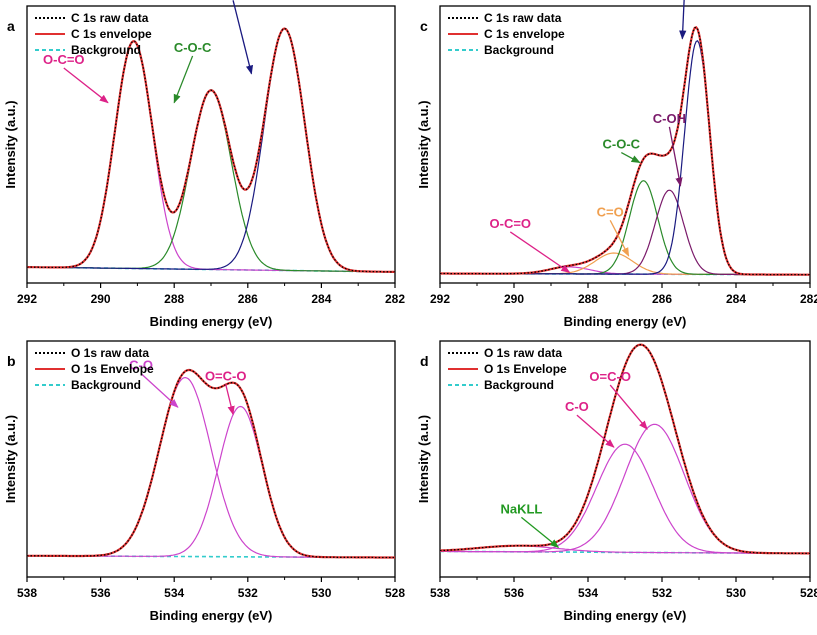  What do you see at coordinates (424, 361) in the screenshot?
I see `panel-letter: d` at bounding box center [424, 361].